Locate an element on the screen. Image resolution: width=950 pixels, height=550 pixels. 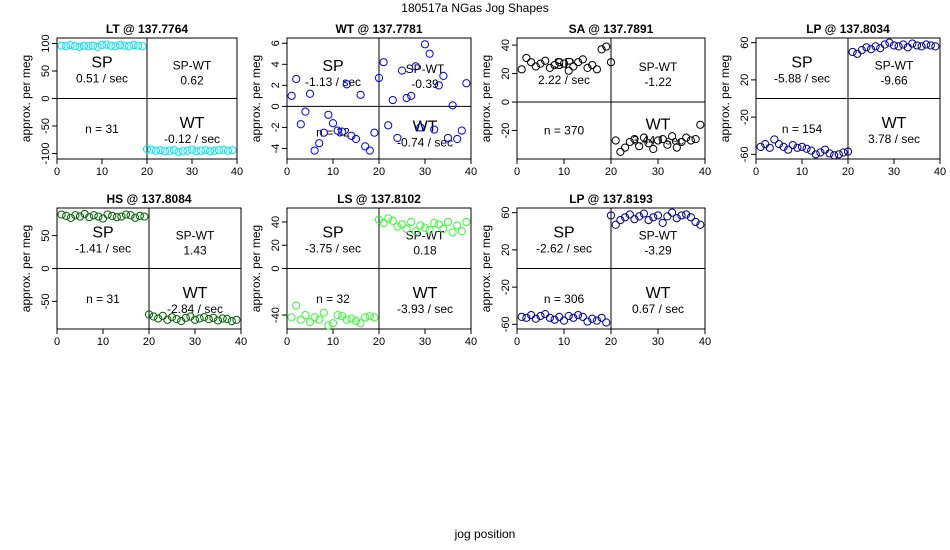
y-axis-label: approx. per meg is located at coordinates (486, 268).